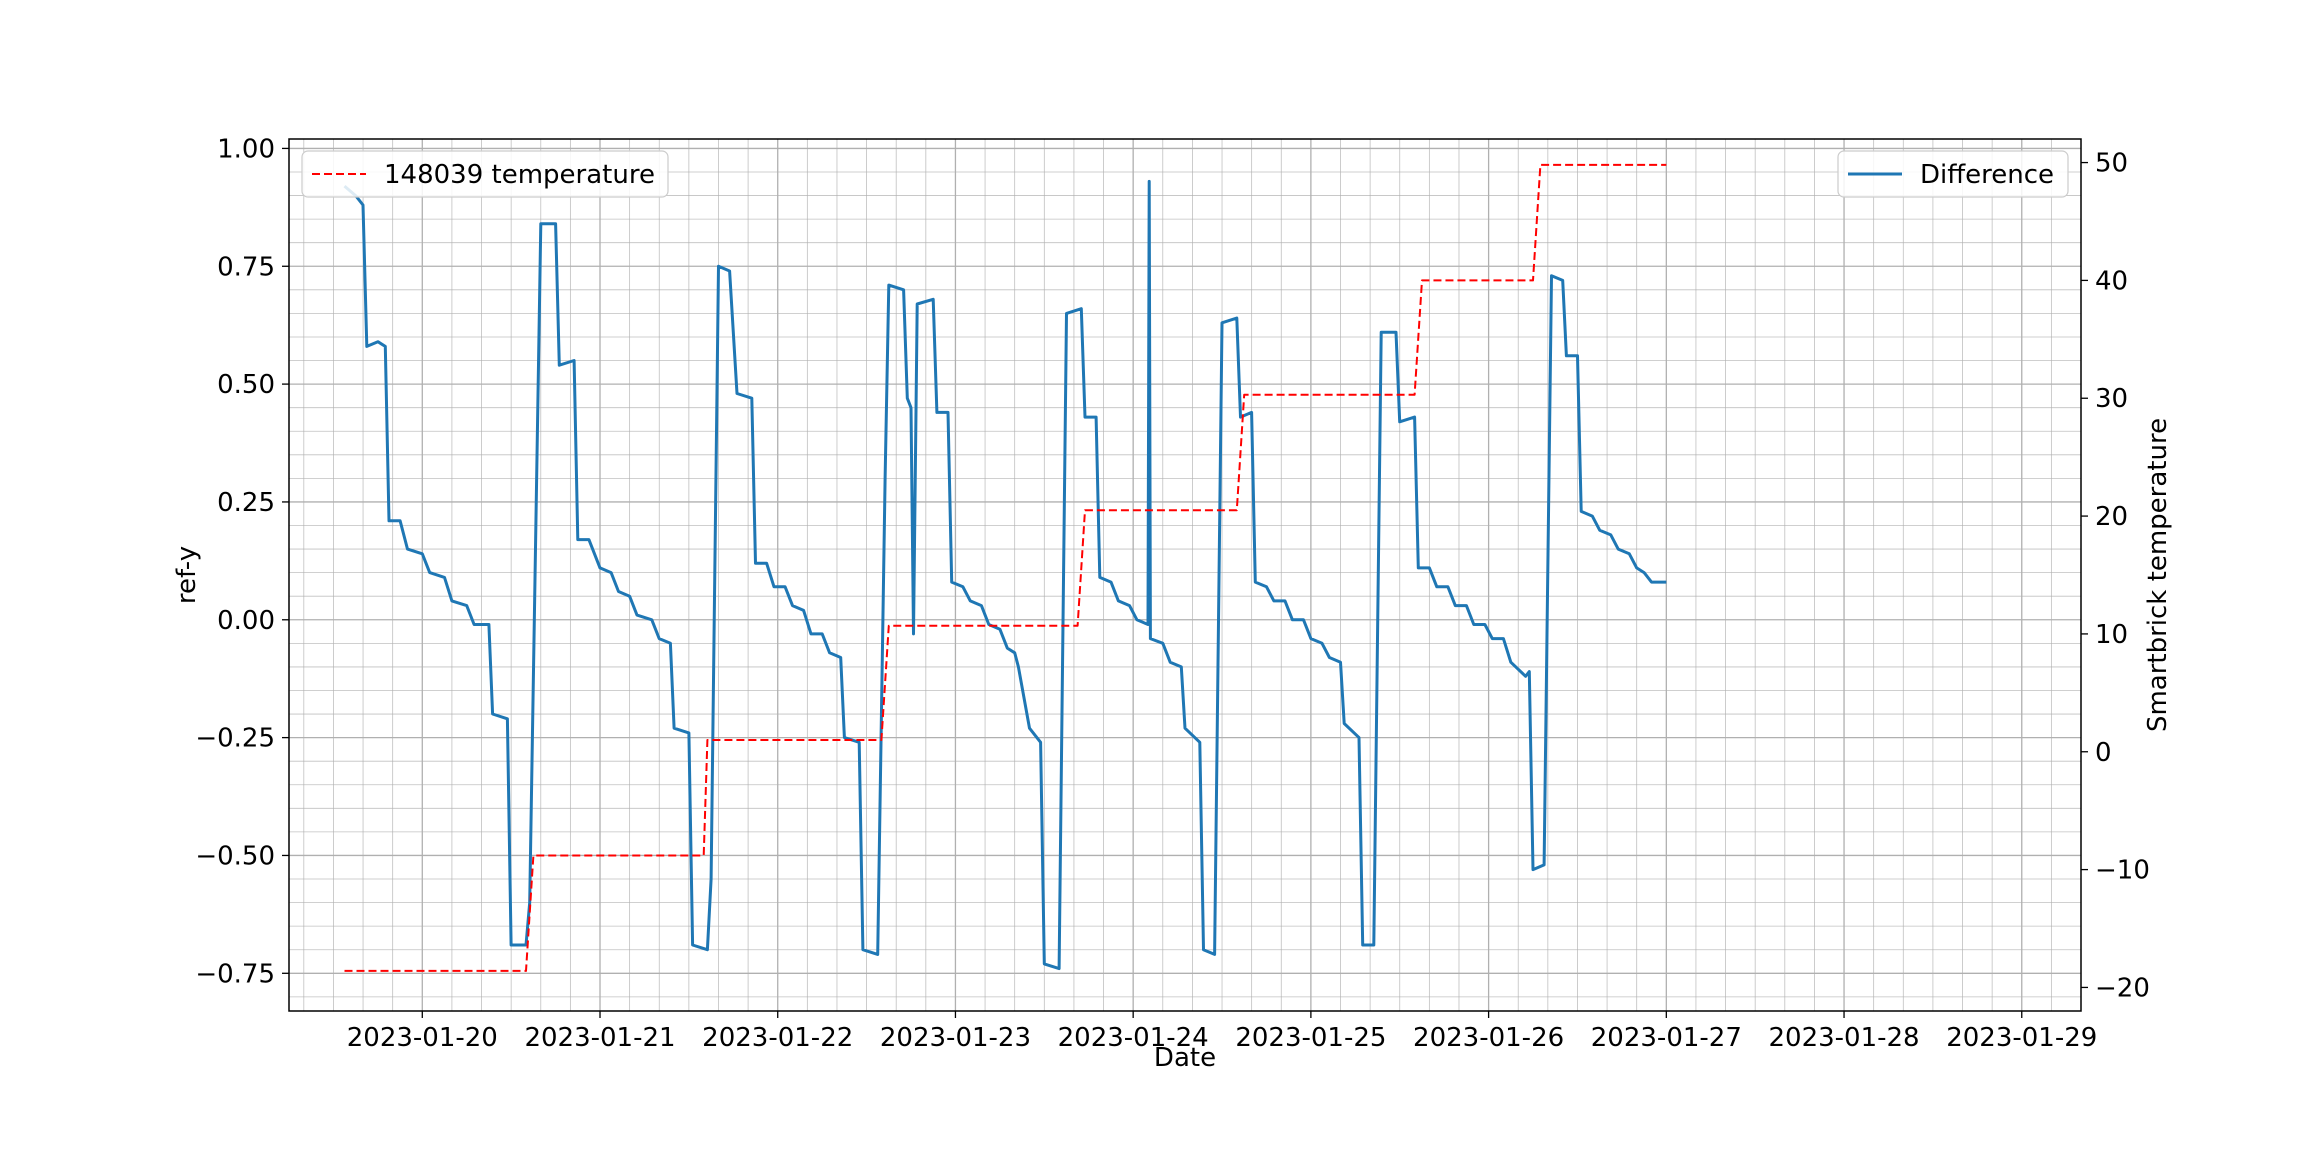 The width and height of the screenshot is (2304, 1152). Describe the element at coordinates (2103, 753) in the screenshot. I see `right-y-tick-label: 0` at that location.